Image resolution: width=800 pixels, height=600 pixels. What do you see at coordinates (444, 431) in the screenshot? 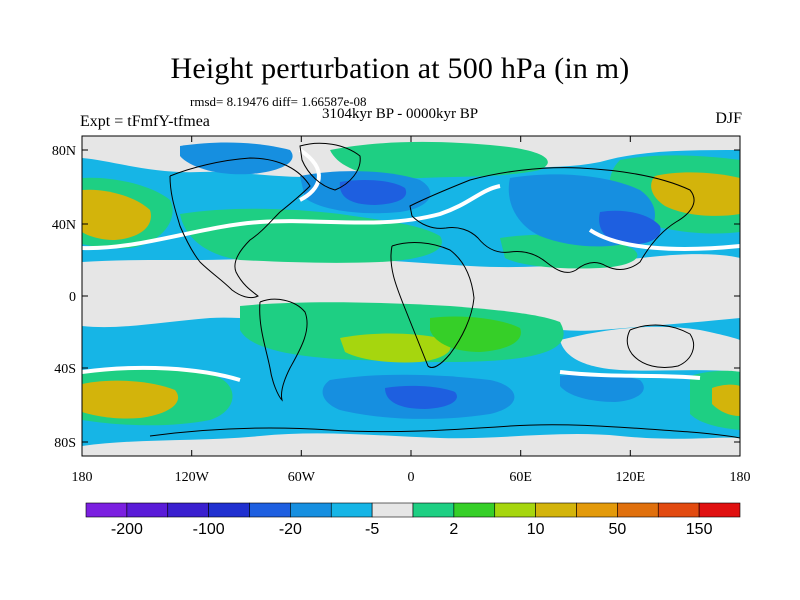
I see `coast-antarctica` at bounding box center [444, 431].